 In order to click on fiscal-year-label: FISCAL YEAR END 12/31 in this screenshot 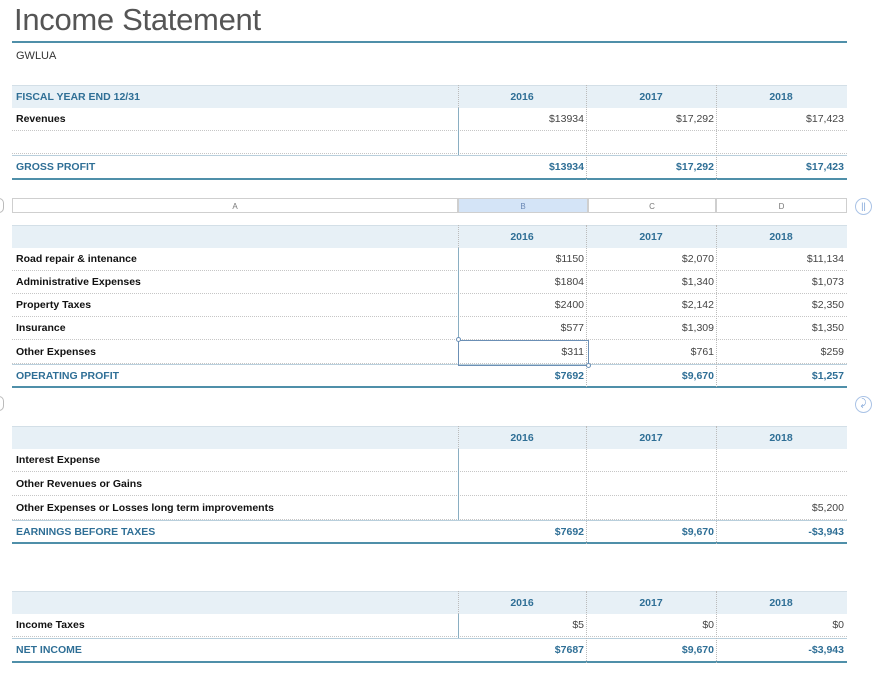, I will do `click(78, 97)`.